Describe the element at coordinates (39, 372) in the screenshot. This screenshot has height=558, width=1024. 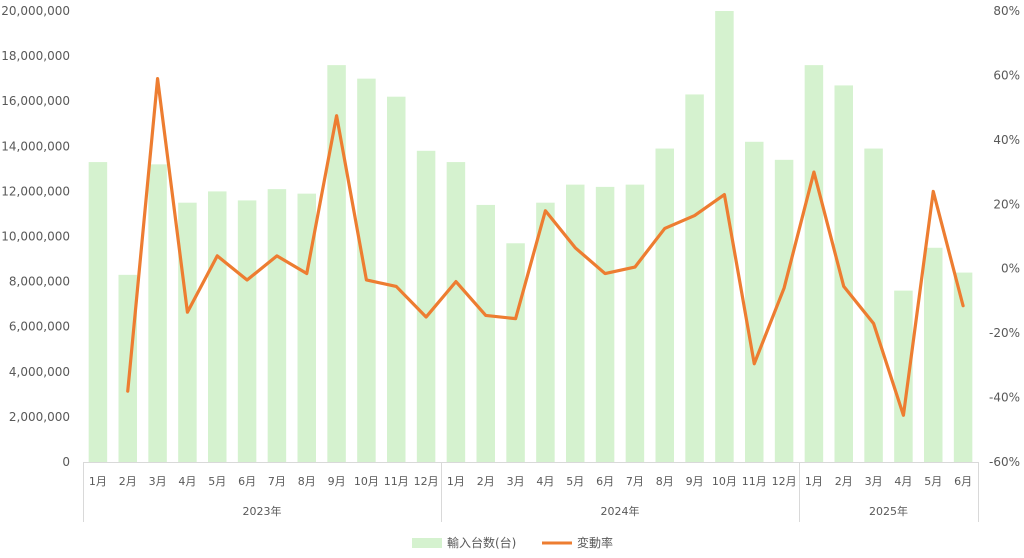
I see `y-left-tick-label: 4,000,000` at that location.